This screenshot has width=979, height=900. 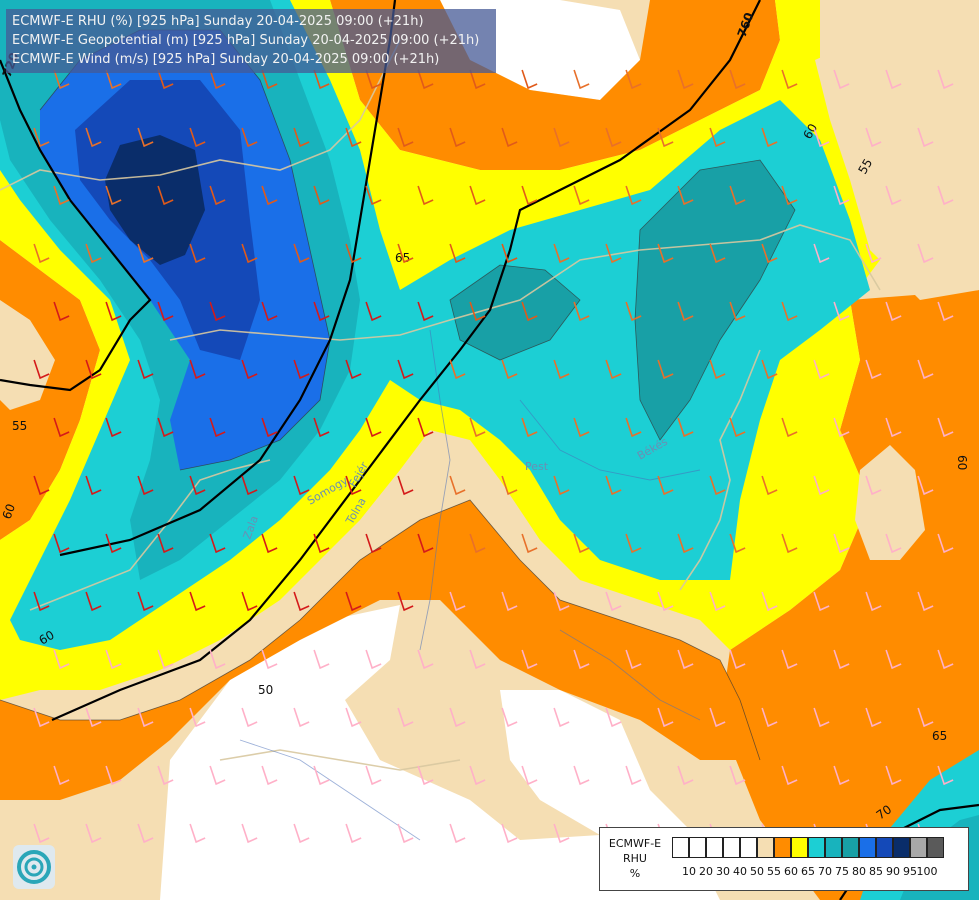 I want to click on rhu-contour-label: 55, so click(x=19, y=426).